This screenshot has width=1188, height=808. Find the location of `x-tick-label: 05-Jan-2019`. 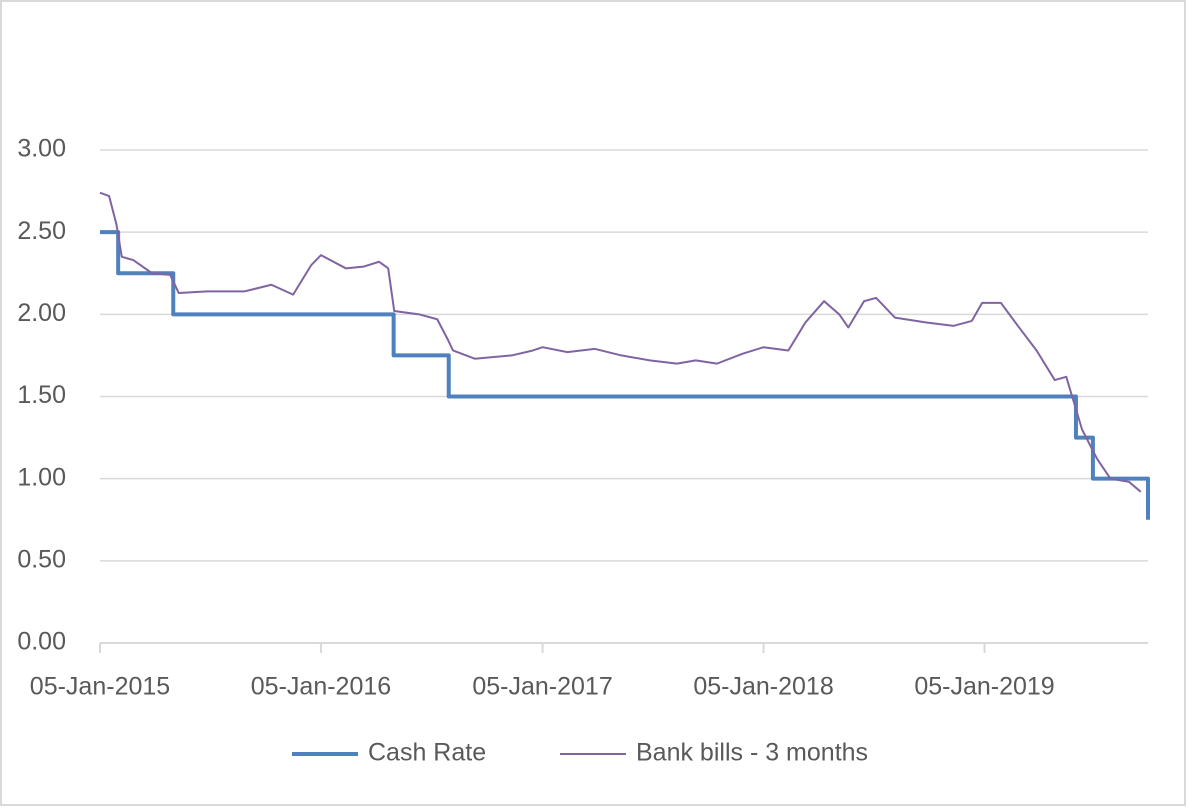

x-tick-label: 05-Jan-2019 is located at coordinates (984, 687).